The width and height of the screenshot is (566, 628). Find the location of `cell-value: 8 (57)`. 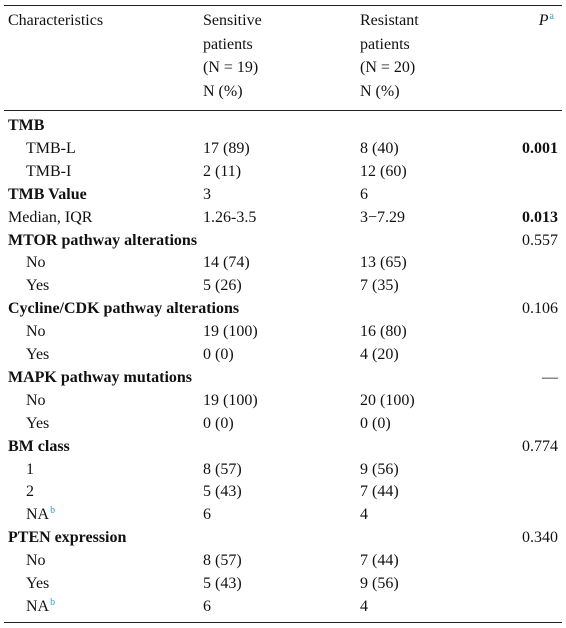

cell-value: 8 (57) is located at coordinates (222, 561).